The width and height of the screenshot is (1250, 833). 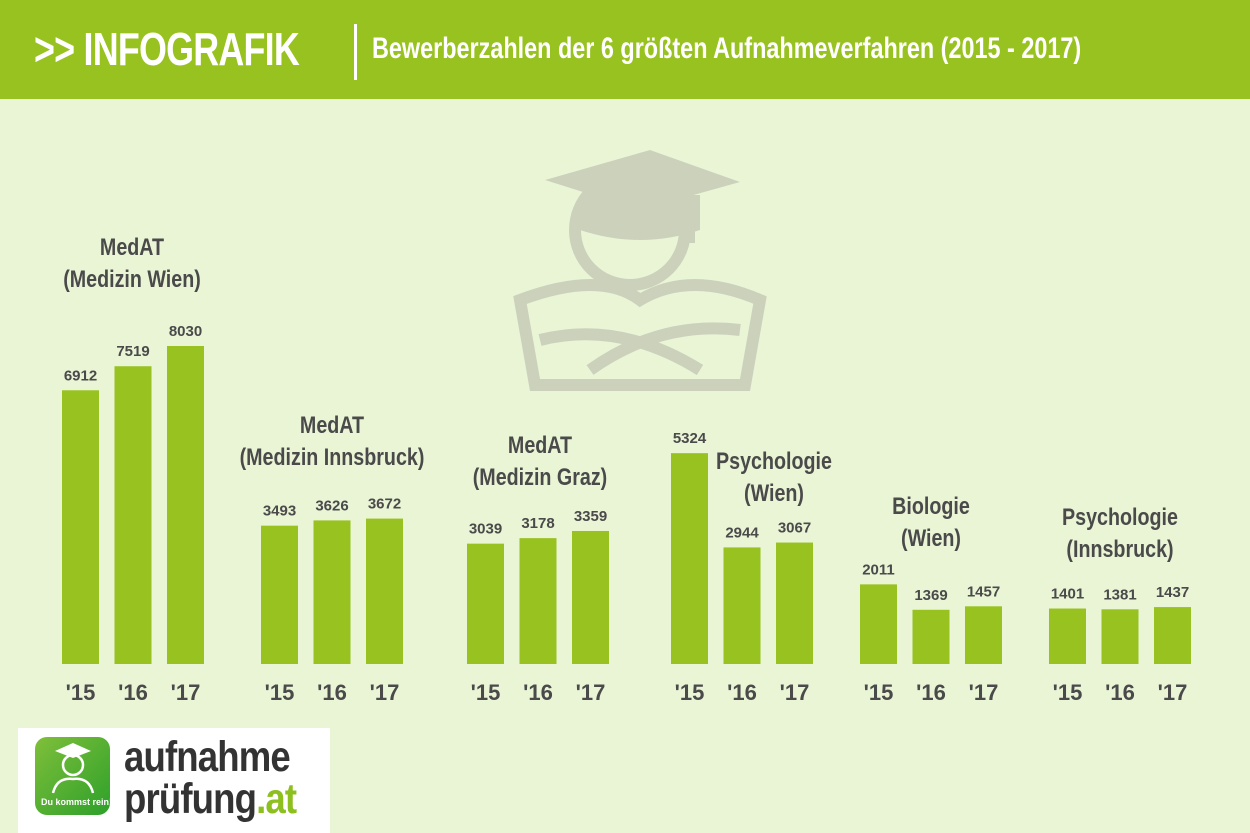 What do you see at coordinates (384, 504) in the screenshot?
I see `data-label: 3672` at bounding box center [384, 504].